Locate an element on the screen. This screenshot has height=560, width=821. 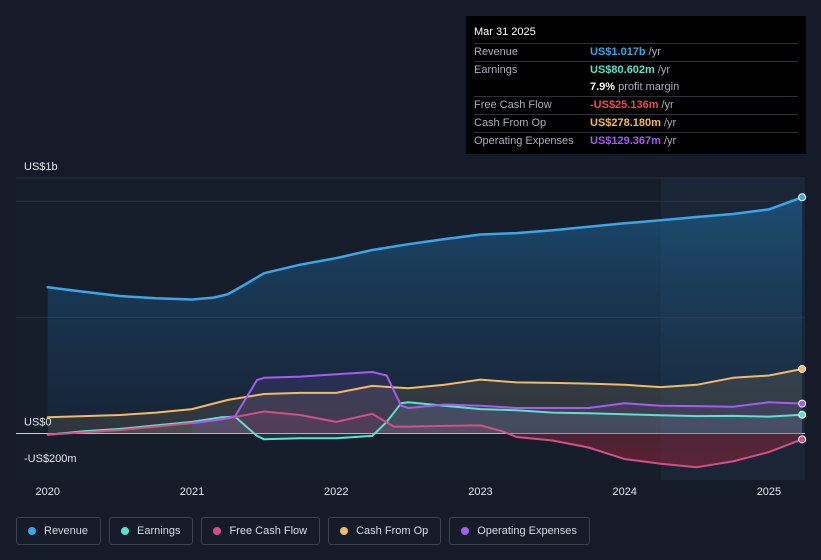
tooltip-row-revenue: Revenue US$1.017b /yr is located at coordinates (636, 52).